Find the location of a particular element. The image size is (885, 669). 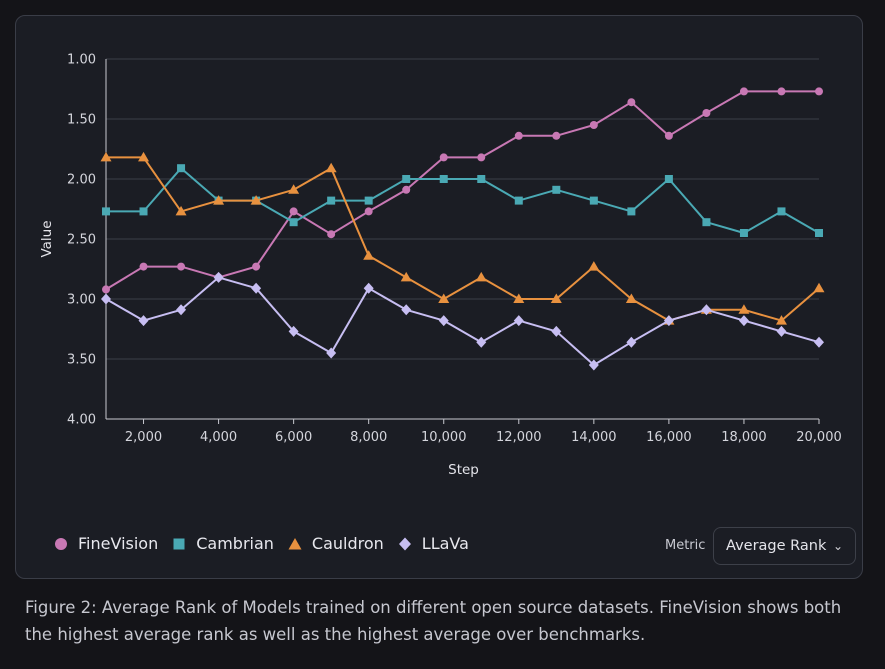

x-tick-label: 12,000 is located at coordinates (519, 437).